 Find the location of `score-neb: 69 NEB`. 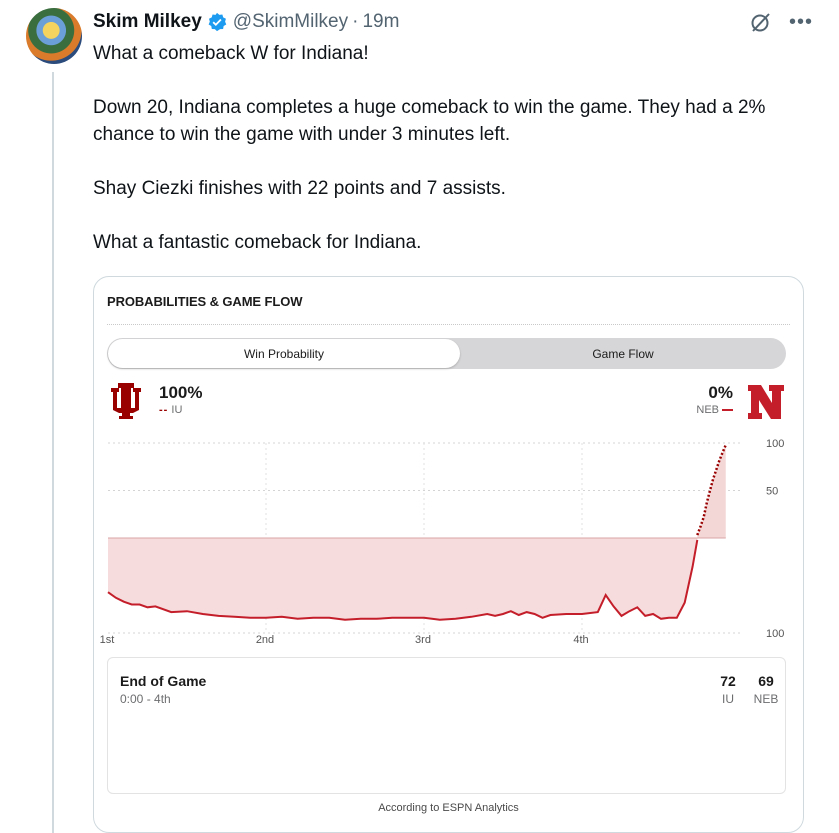

score-neb: 69 NEB is located at coordinates (766, 689).